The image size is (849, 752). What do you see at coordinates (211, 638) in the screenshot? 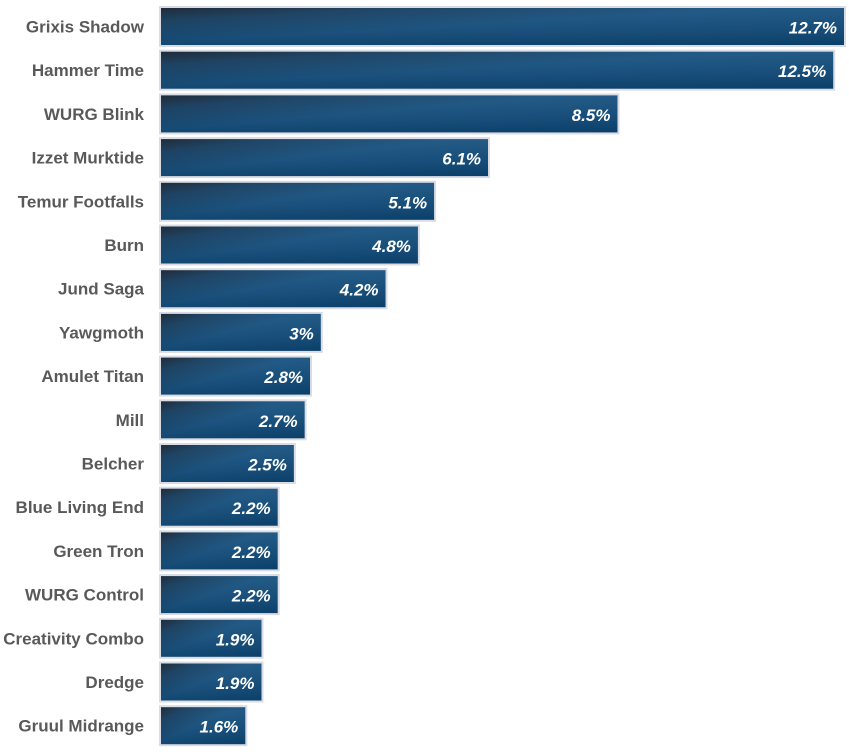
I see `bar-shade-creativity-combo` at bounding box center [211, 638].